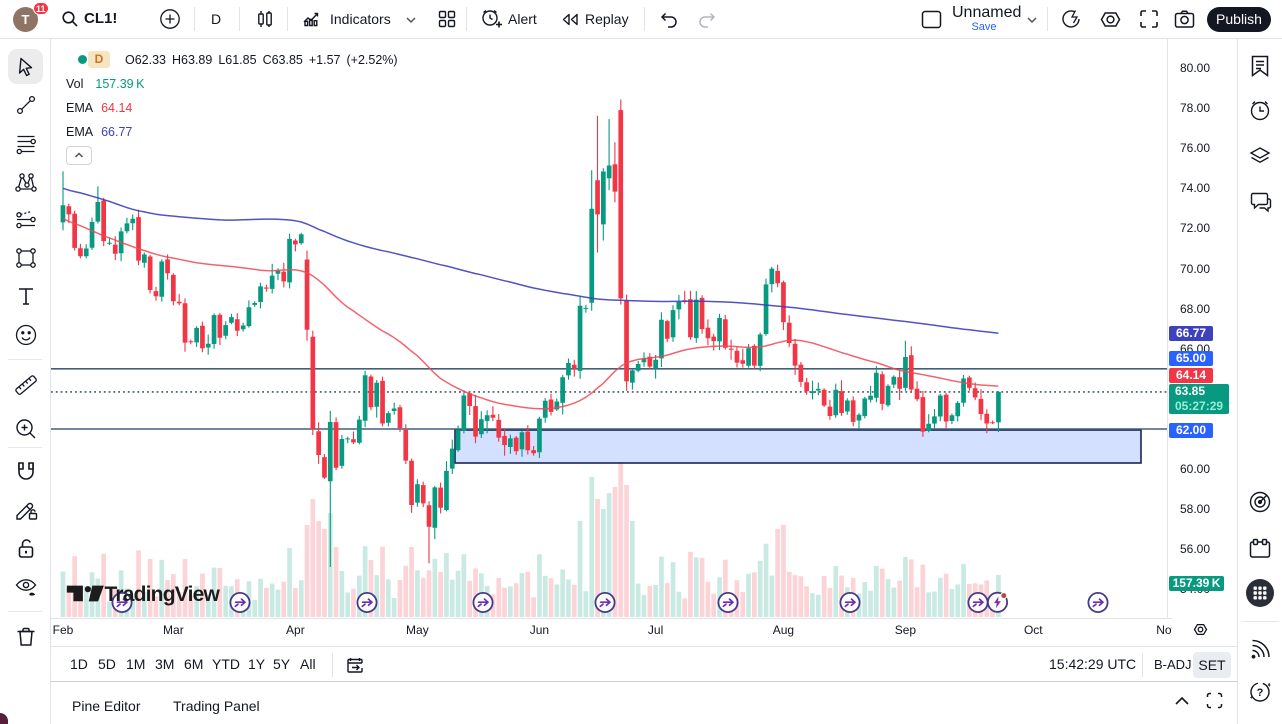 The image size is (1282, 724). I want to click on svg-text: TradingView, so click(163, 594).